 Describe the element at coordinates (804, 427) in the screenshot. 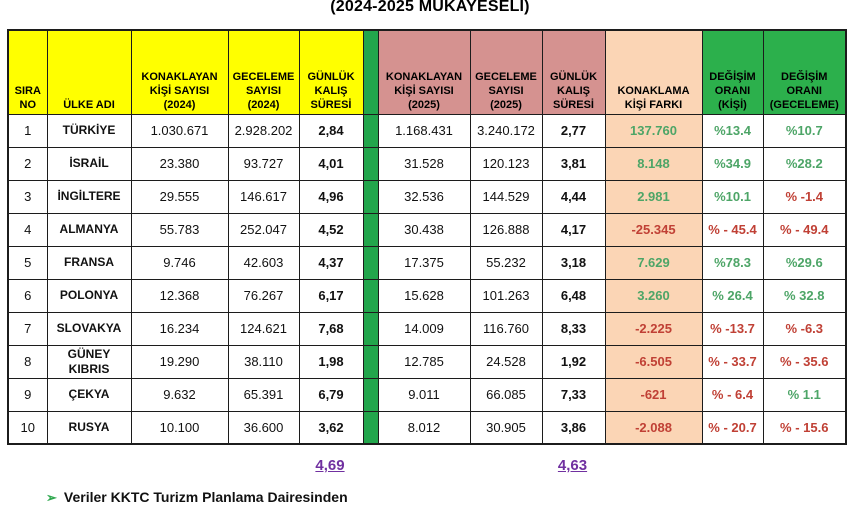

I see `cell-degisim-geceleme: % - 15.6` at that location.